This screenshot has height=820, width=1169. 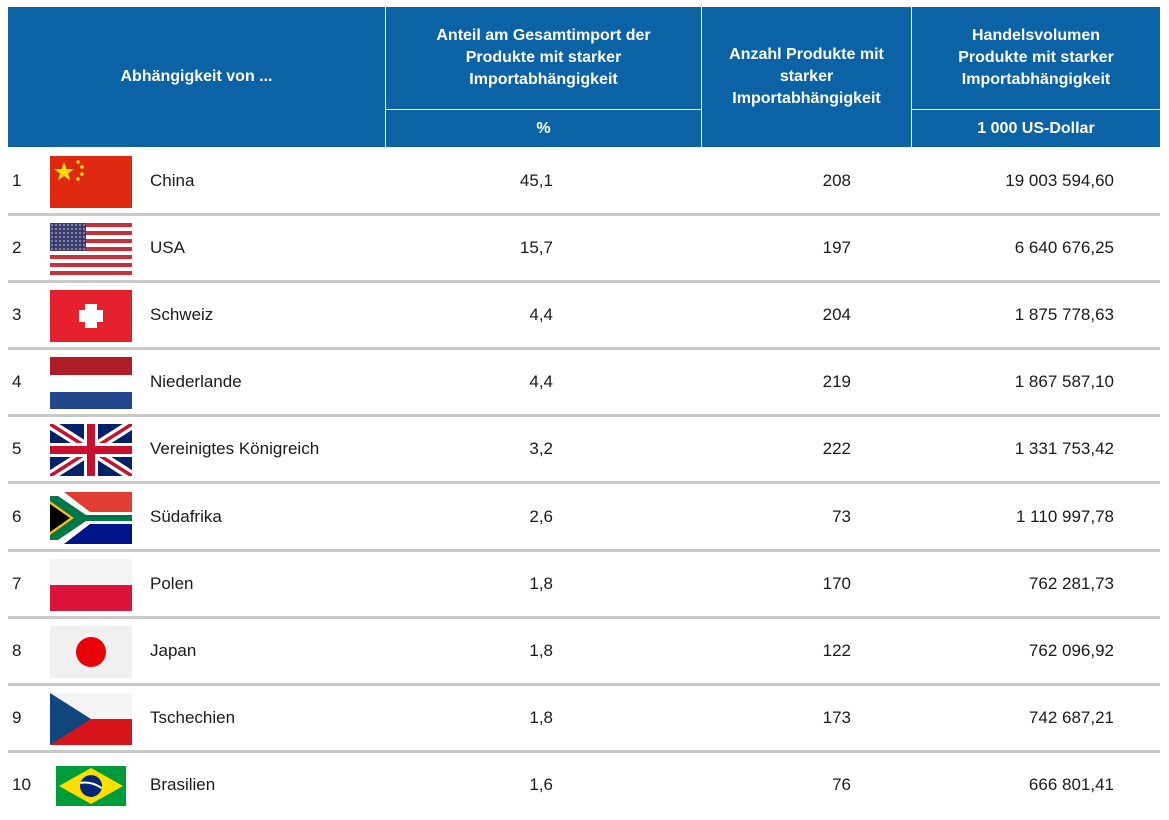 I want to click on table-row: 9 Tschechien 1,8 173 742 687,21, so click(x=584, y=719).